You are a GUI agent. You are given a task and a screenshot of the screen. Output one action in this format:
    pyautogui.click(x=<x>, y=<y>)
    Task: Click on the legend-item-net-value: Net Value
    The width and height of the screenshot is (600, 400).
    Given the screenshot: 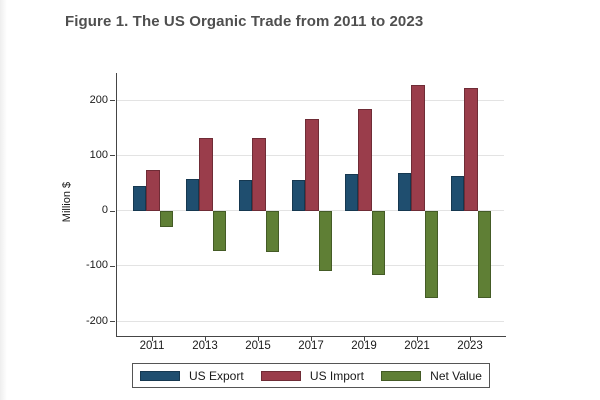 What is the action you would take?
    pyautogui.click(x=431, y=376)
    